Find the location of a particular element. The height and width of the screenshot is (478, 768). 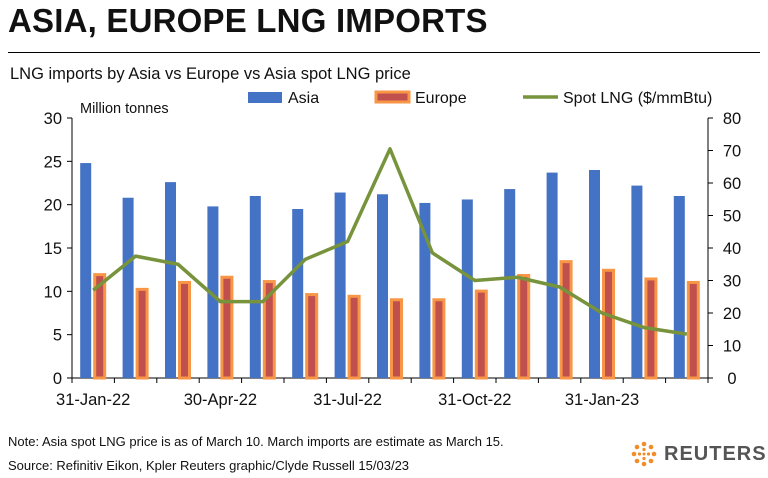

right-tick-label: 60 is located at coordinates (732, 184).